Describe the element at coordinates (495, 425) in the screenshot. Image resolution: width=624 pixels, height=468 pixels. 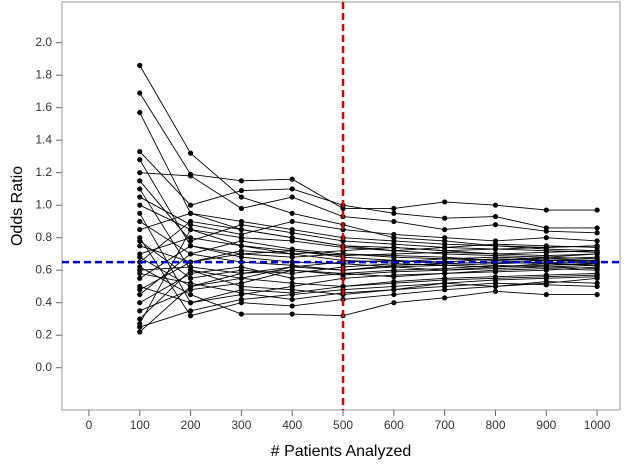
I see `x-tick-label: 800` at that location.